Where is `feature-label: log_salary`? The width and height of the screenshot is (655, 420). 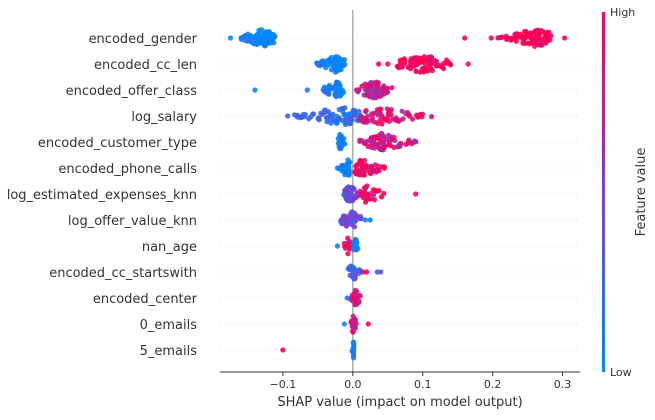
feature-label: log_salary is located at coordinates (164, 117).